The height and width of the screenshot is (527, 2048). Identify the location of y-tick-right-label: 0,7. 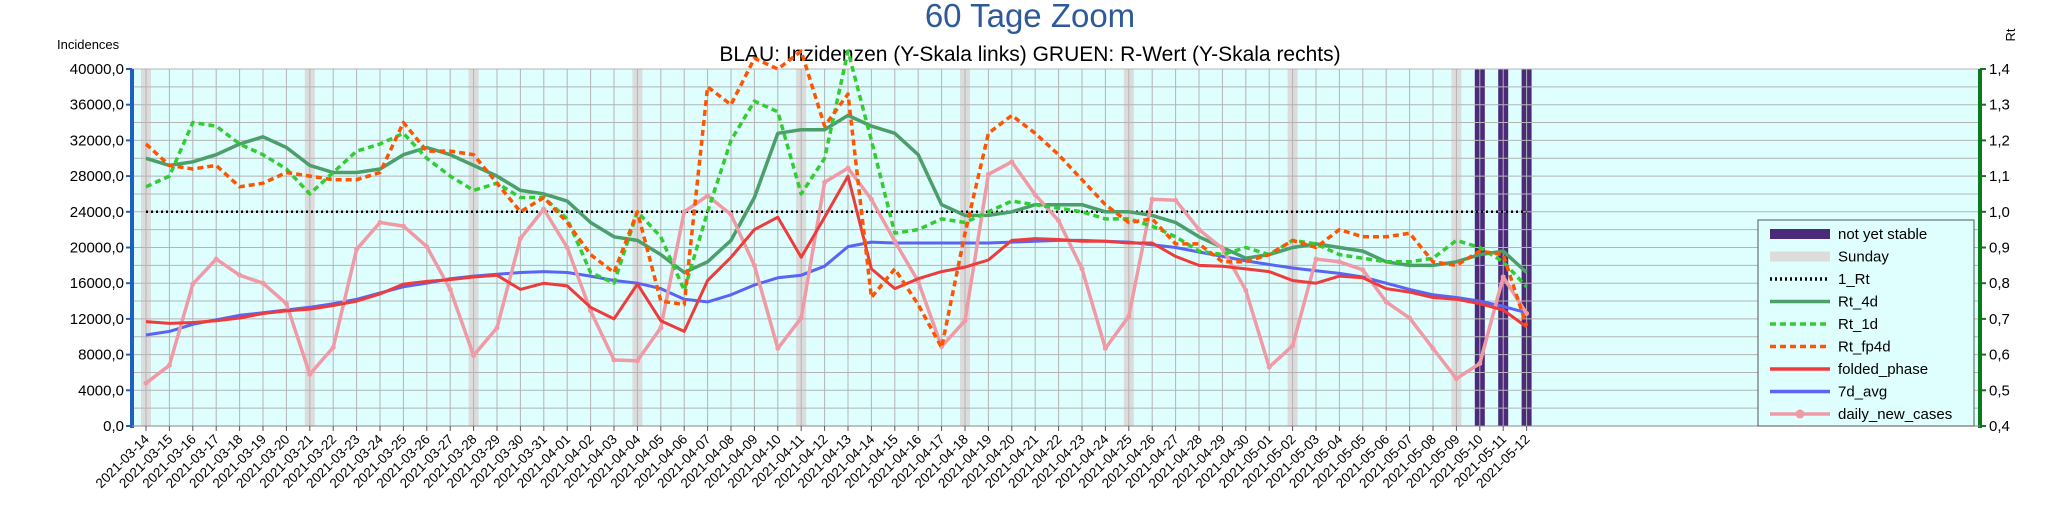
(1999, 319).